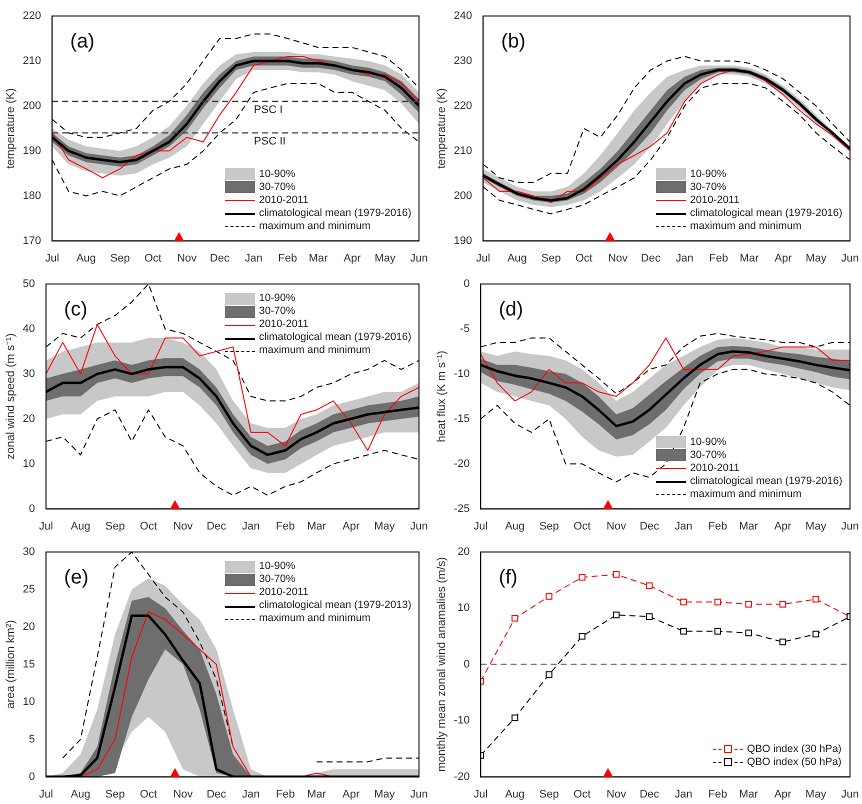  I want to click on text: (a), so click(82, 41).